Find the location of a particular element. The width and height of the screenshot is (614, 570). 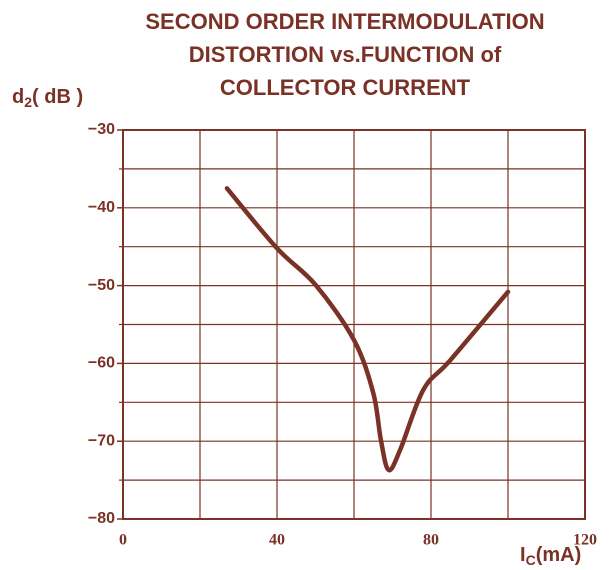

x-label-rest: (mA) is located at coordinates (559, 555).